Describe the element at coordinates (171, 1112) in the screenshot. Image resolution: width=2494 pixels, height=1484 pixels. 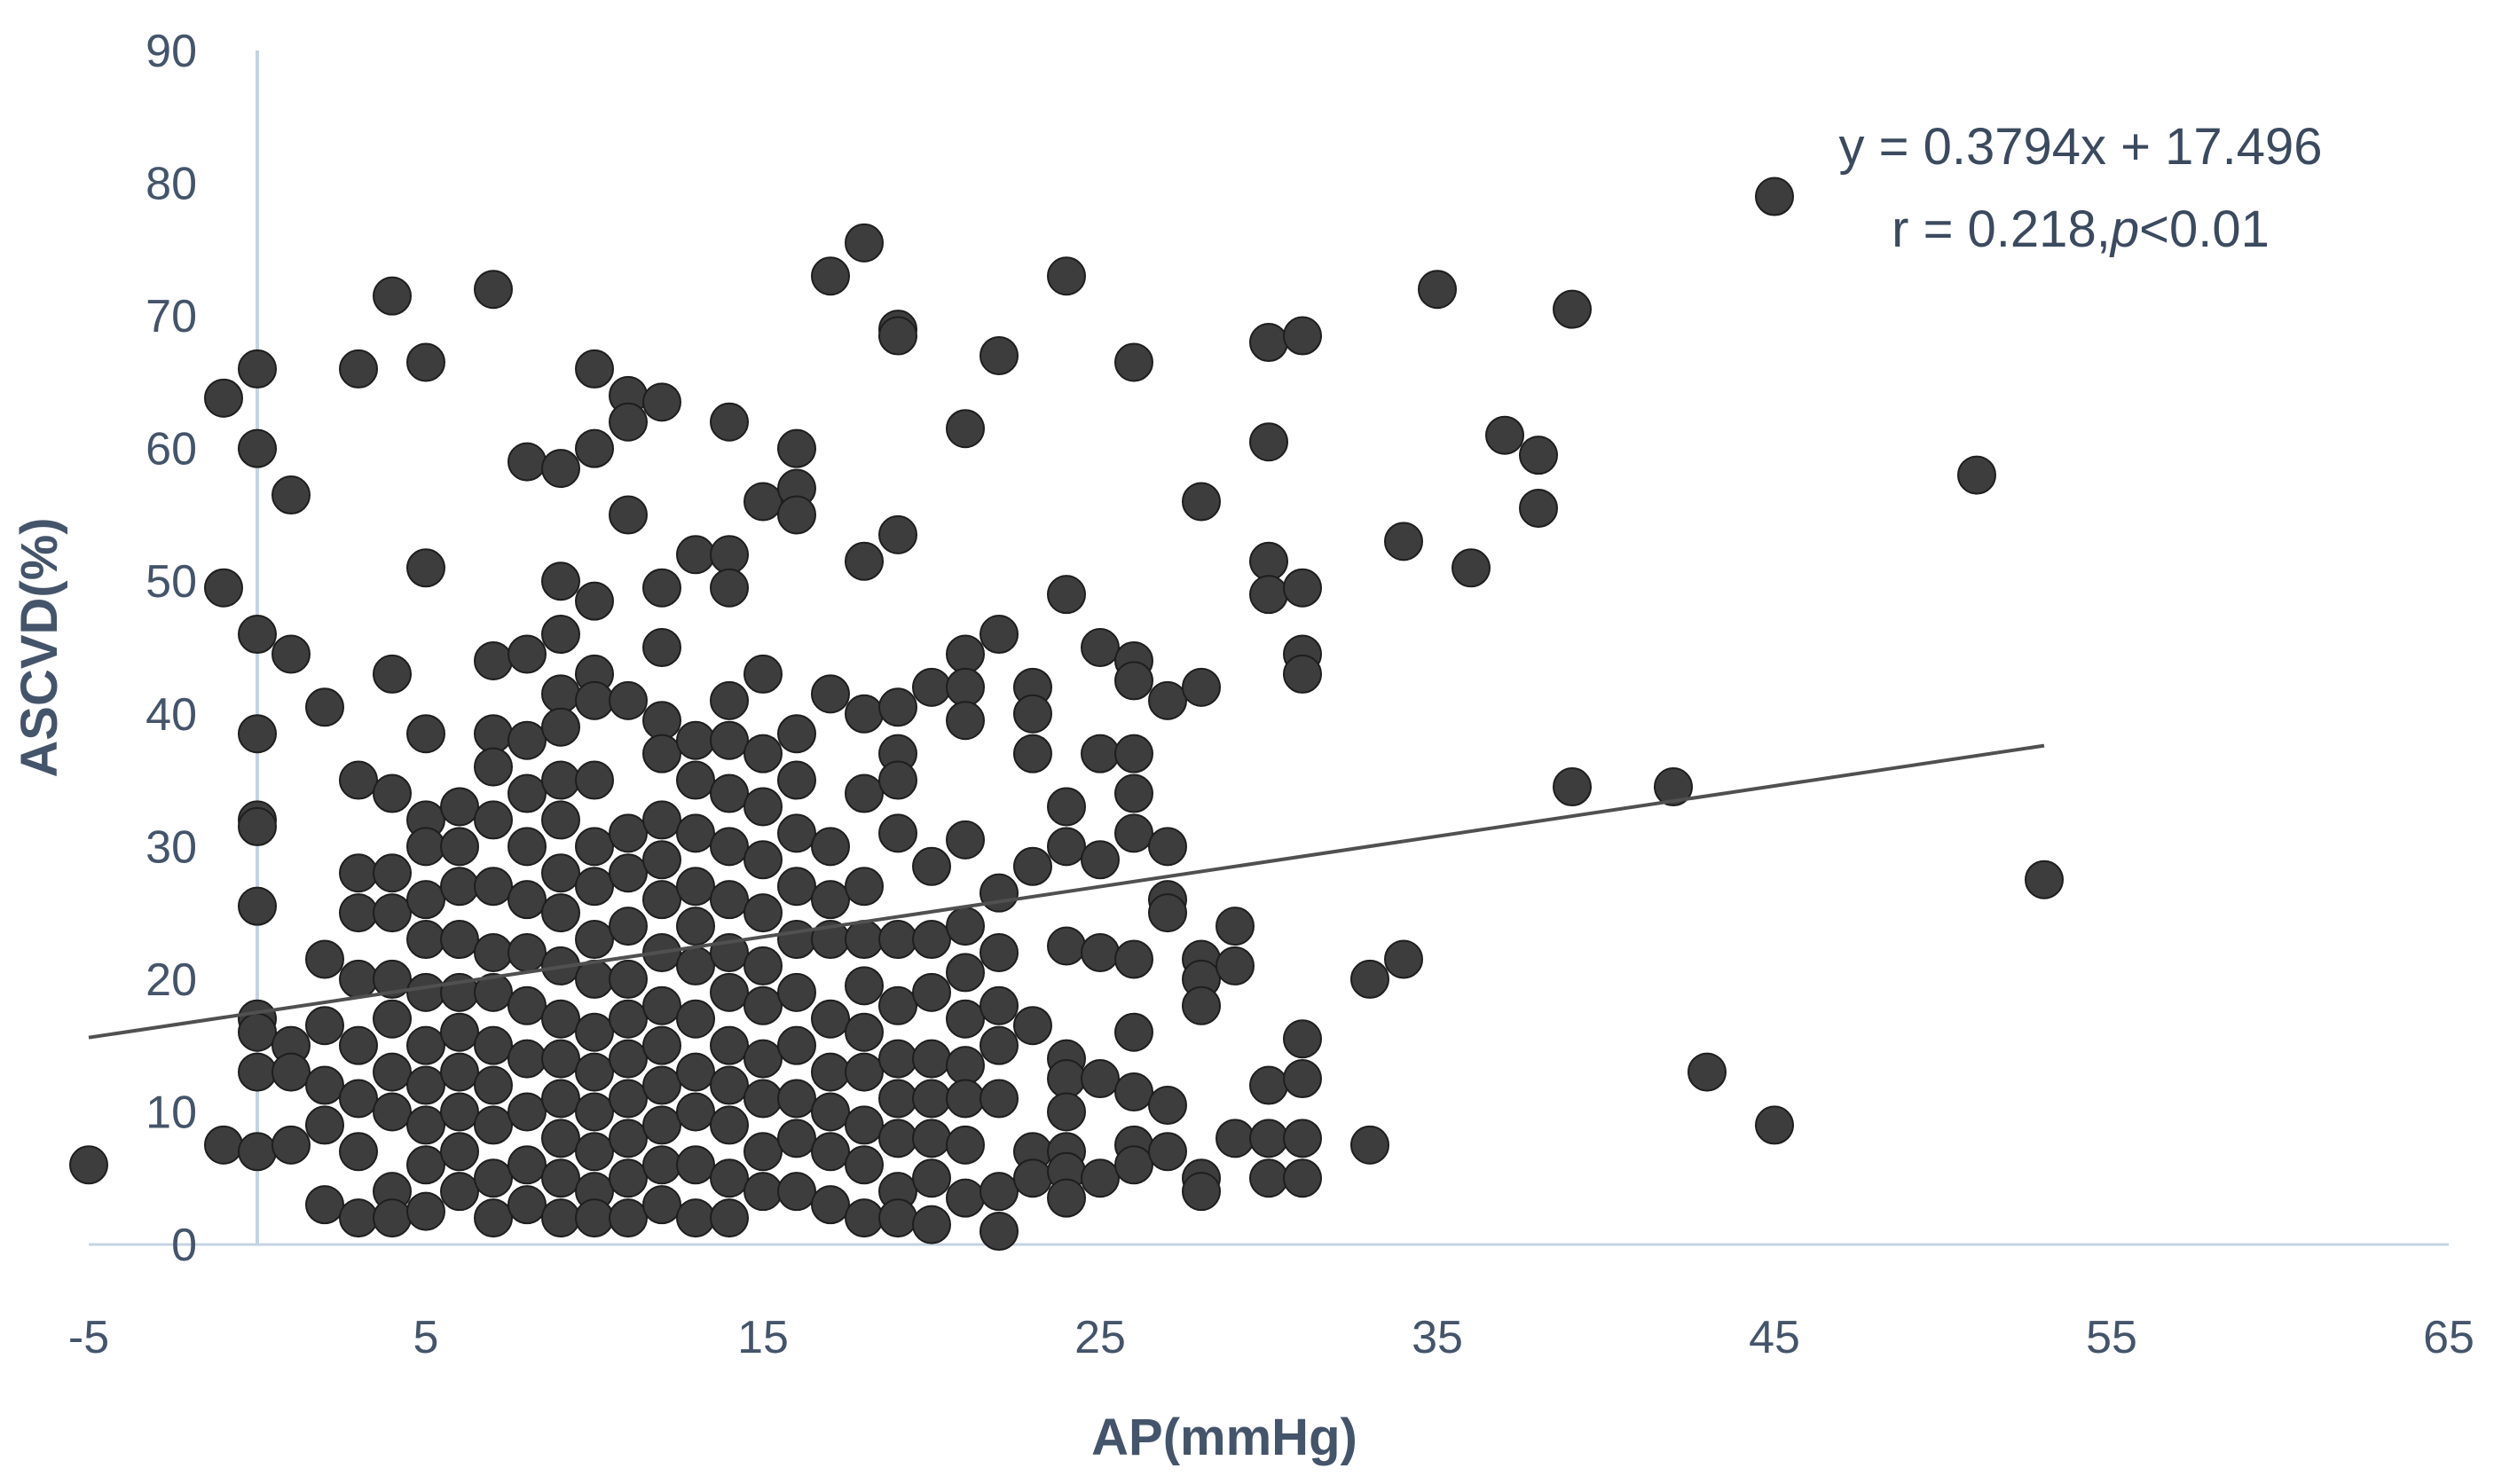
I see `y-tick-label: 10` at that location.